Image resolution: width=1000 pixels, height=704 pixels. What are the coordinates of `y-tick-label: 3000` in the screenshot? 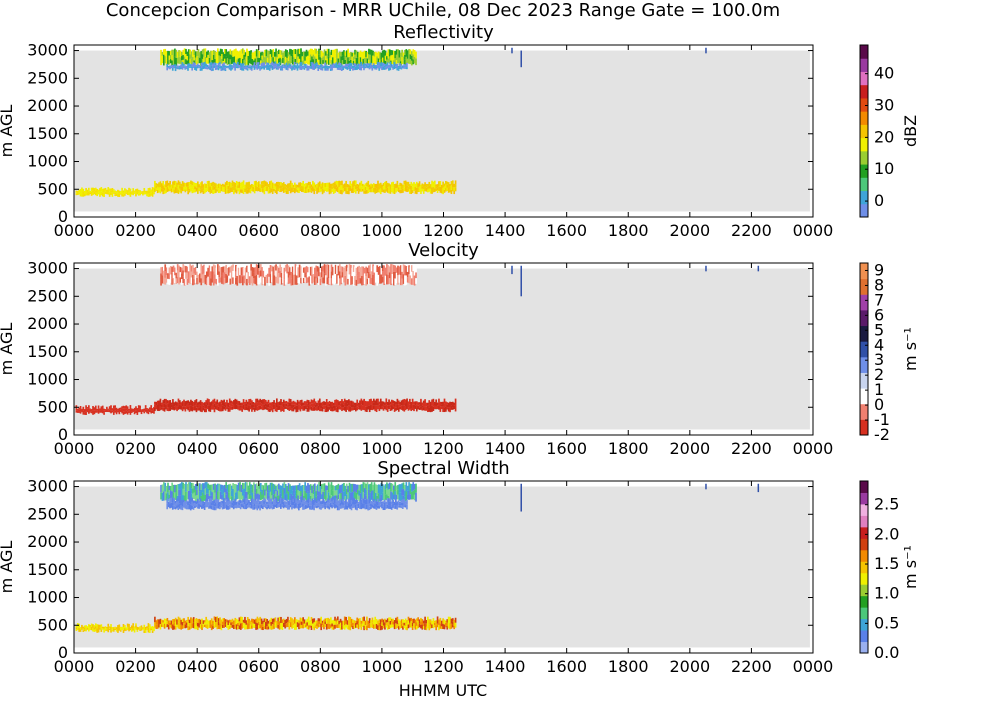 It's located at (47, 486).